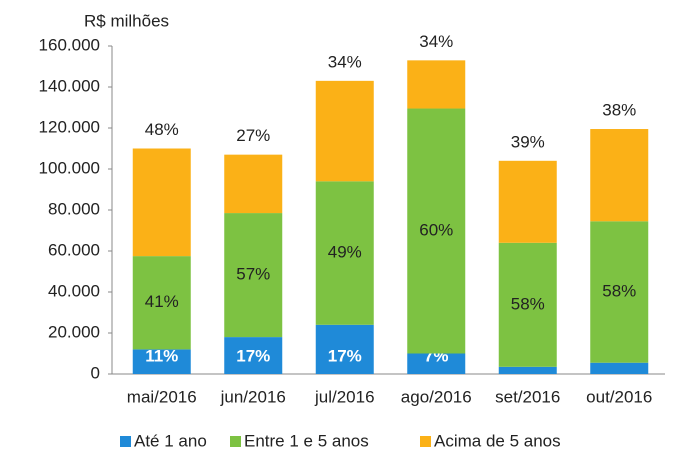  I want to click on x-tick-label: out/2016, so click(619, 396).